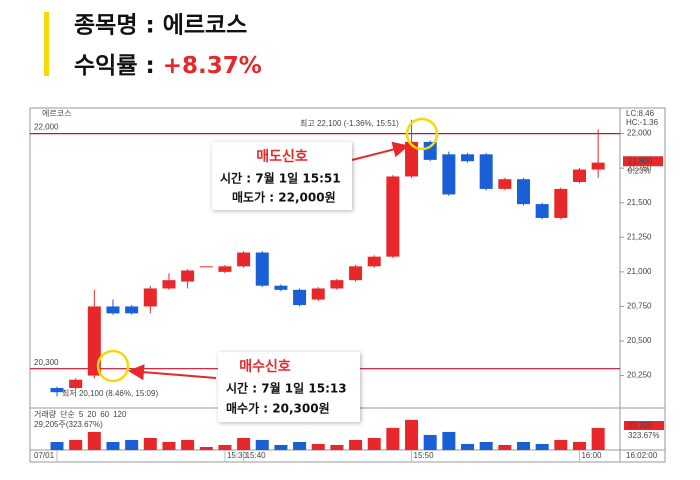  Describe the element at coordinates (113, 366) in the screenshot. I see `buy-circle` at that location.